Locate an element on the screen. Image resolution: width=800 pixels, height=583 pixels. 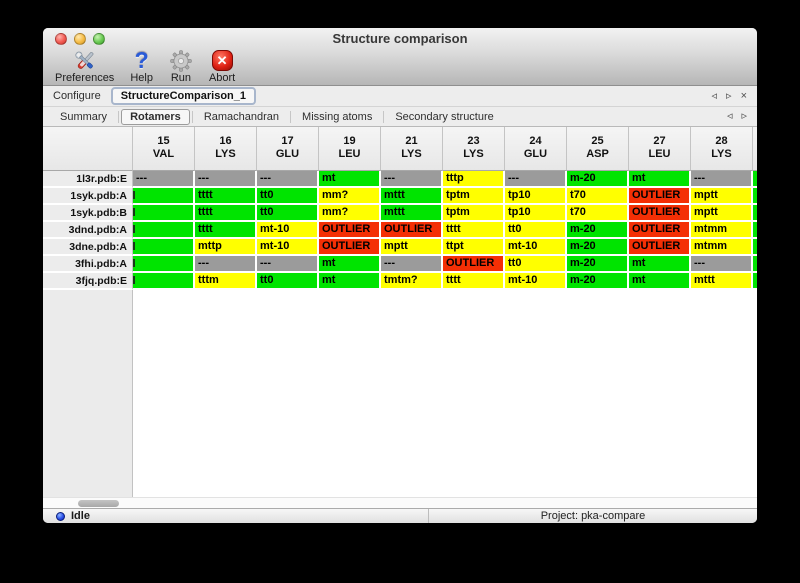
column-header-16: 16 LYS is located at coordinates (226, 149).